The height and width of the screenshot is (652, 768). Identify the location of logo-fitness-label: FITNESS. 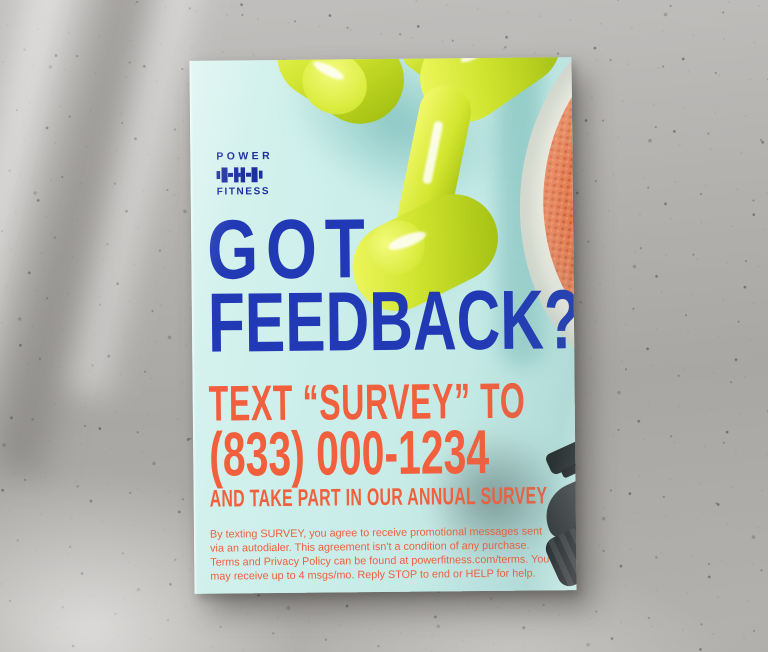
(243, 191).